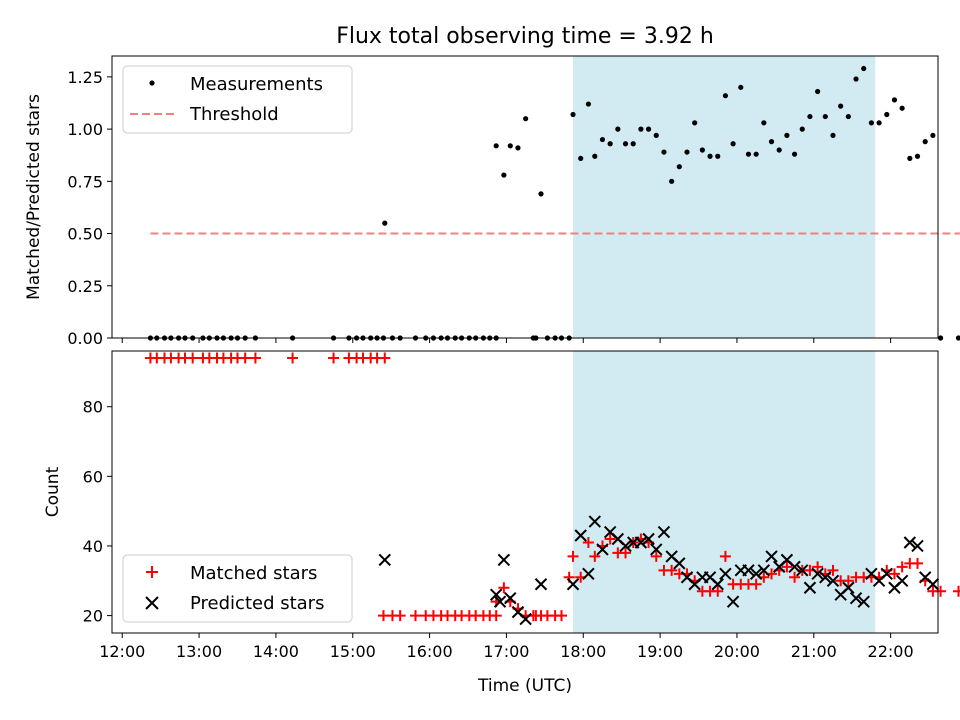 This screenshot has height=720, width=960. I want to click on ratio-legend: Measurements Threshold, so click(237, 99).